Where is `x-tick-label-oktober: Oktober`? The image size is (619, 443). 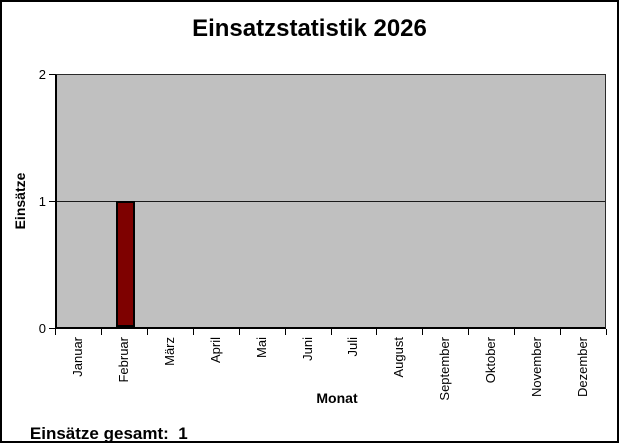 x-tick-label-oktober: Oktober is located at coordinates (491, 361).